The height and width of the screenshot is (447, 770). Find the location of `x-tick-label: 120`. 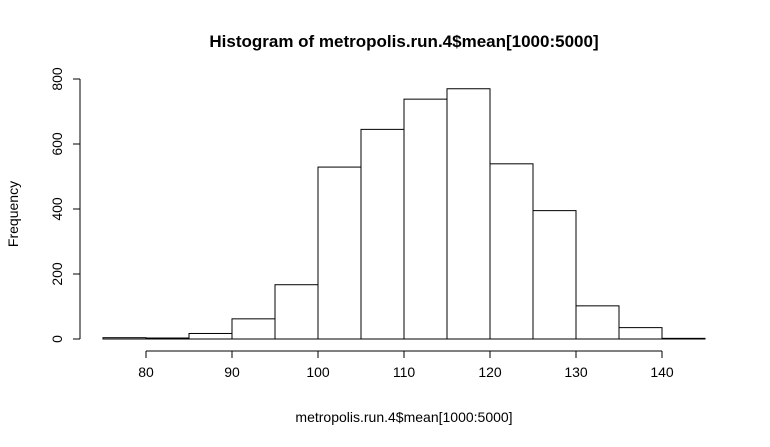

x-tick-label: 120 is located at coordinates (490, 372).